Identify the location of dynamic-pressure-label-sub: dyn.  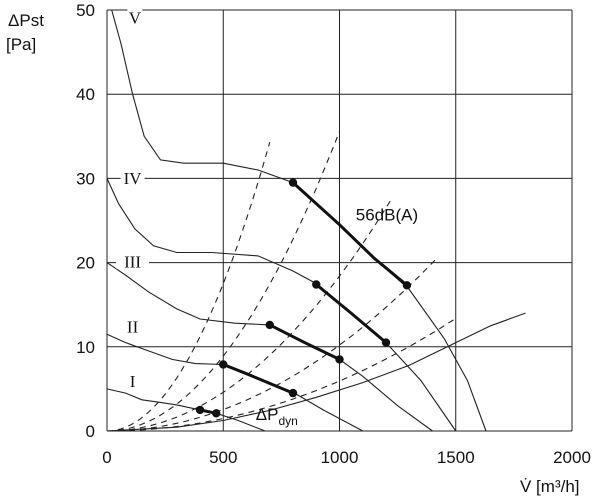
(288, 421).